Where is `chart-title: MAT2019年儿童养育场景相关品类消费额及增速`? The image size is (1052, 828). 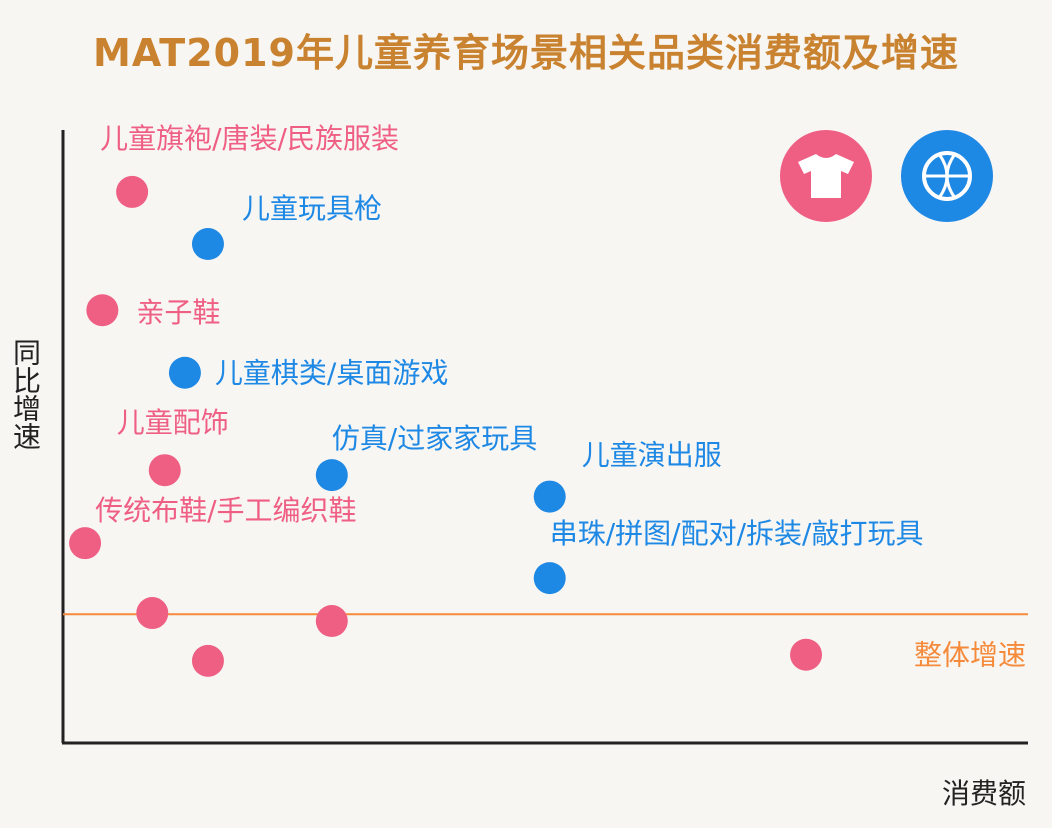
chart-title: MAT2019年儿童养育场景相关品类消费额及增速 is located at coordinates (526, 53).